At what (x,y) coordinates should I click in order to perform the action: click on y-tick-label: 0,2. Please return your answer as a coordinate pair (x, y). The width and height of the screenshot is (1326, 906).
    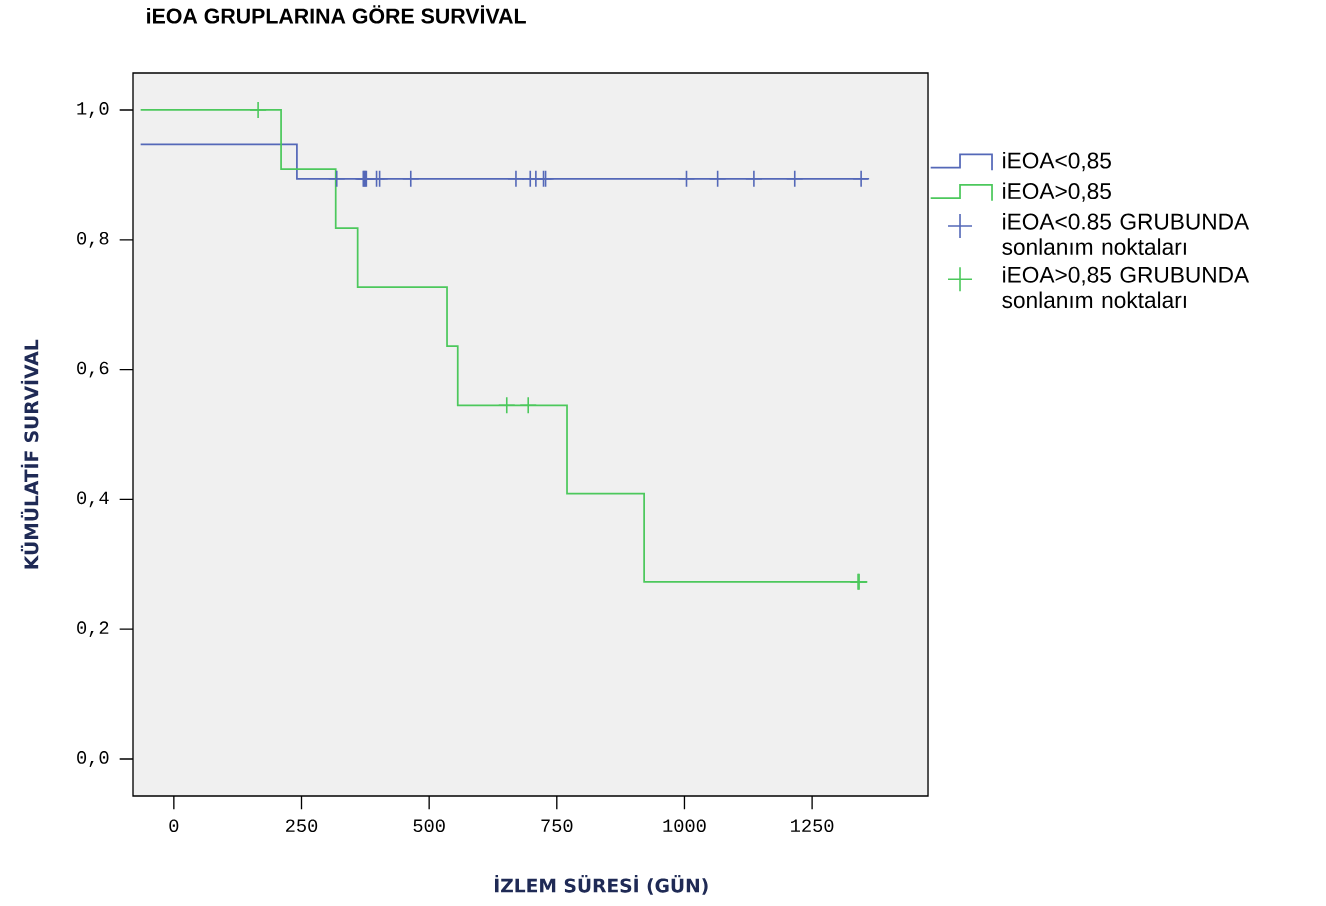
    Looking at the image, I should click on (93, 629).